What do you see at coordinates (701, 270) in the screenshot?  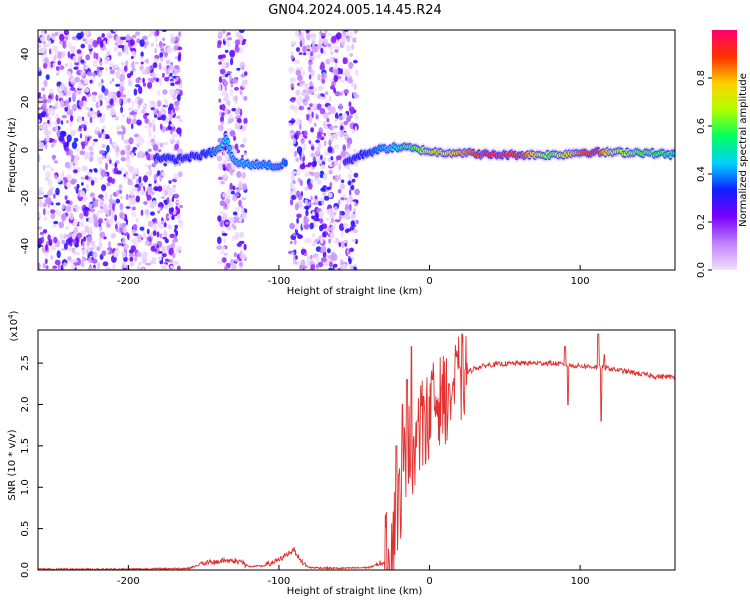 I see `colorbar-tick-label-0: 0.0` at bounding box center [701, 270].